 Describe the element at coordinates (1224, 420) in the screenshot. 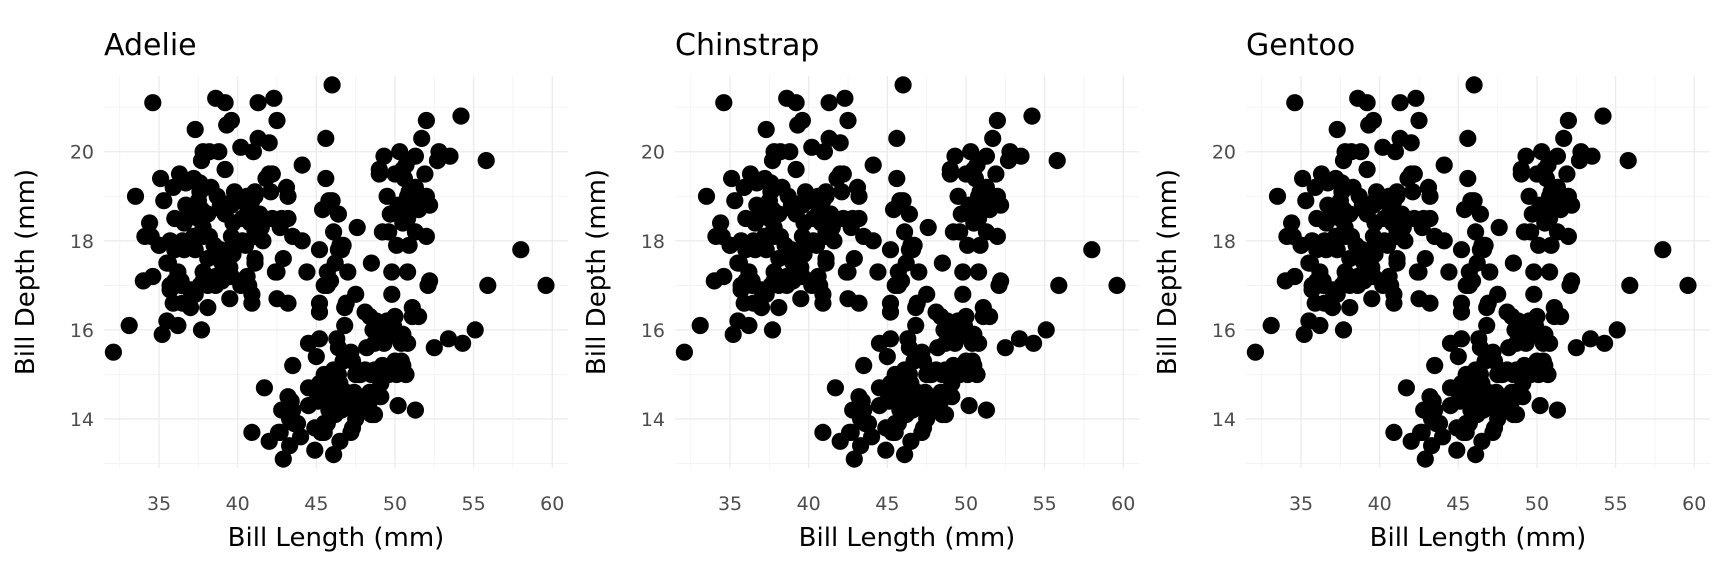

I see `y-tick-label: 14` at that location.